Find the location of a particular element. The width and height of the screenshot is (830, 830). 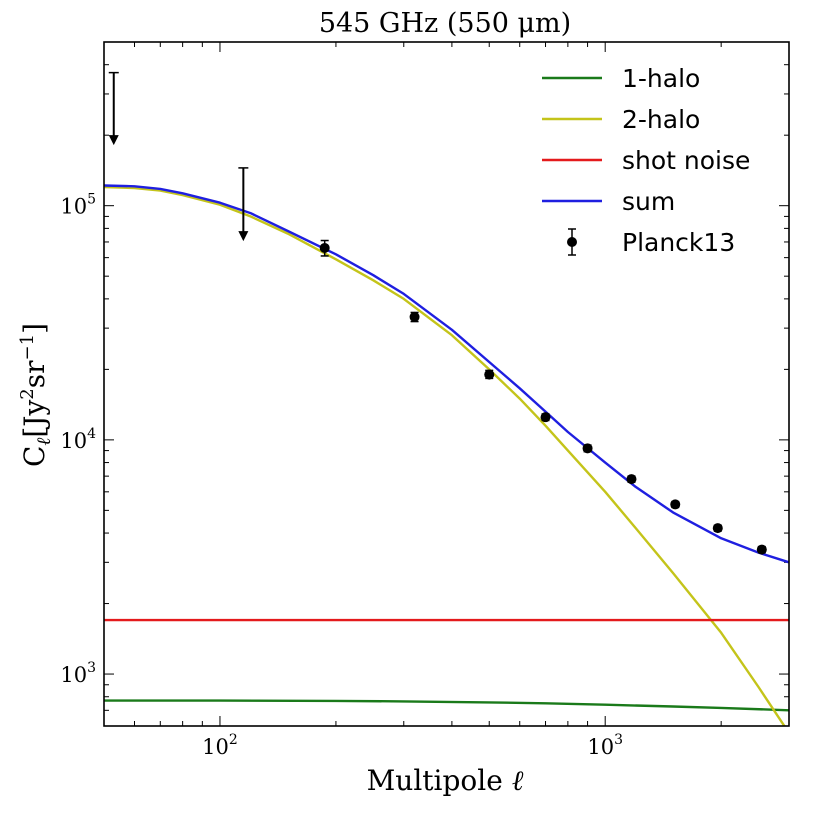

legend: 1-halo 2-halo shot noise sum Planck13 is located at coordinates (646, 160).